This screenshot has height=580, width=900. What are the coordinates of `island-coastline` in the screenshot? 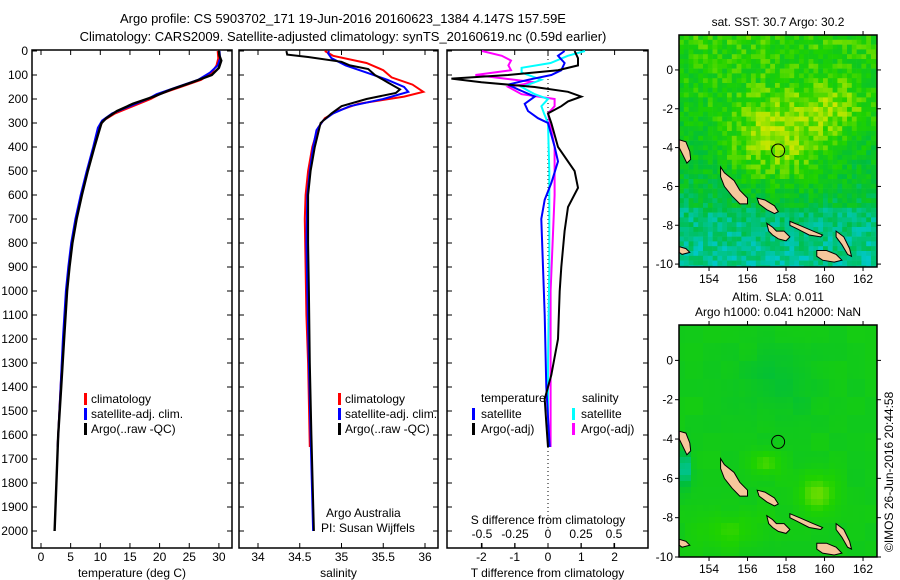 It's located at (778, 232).